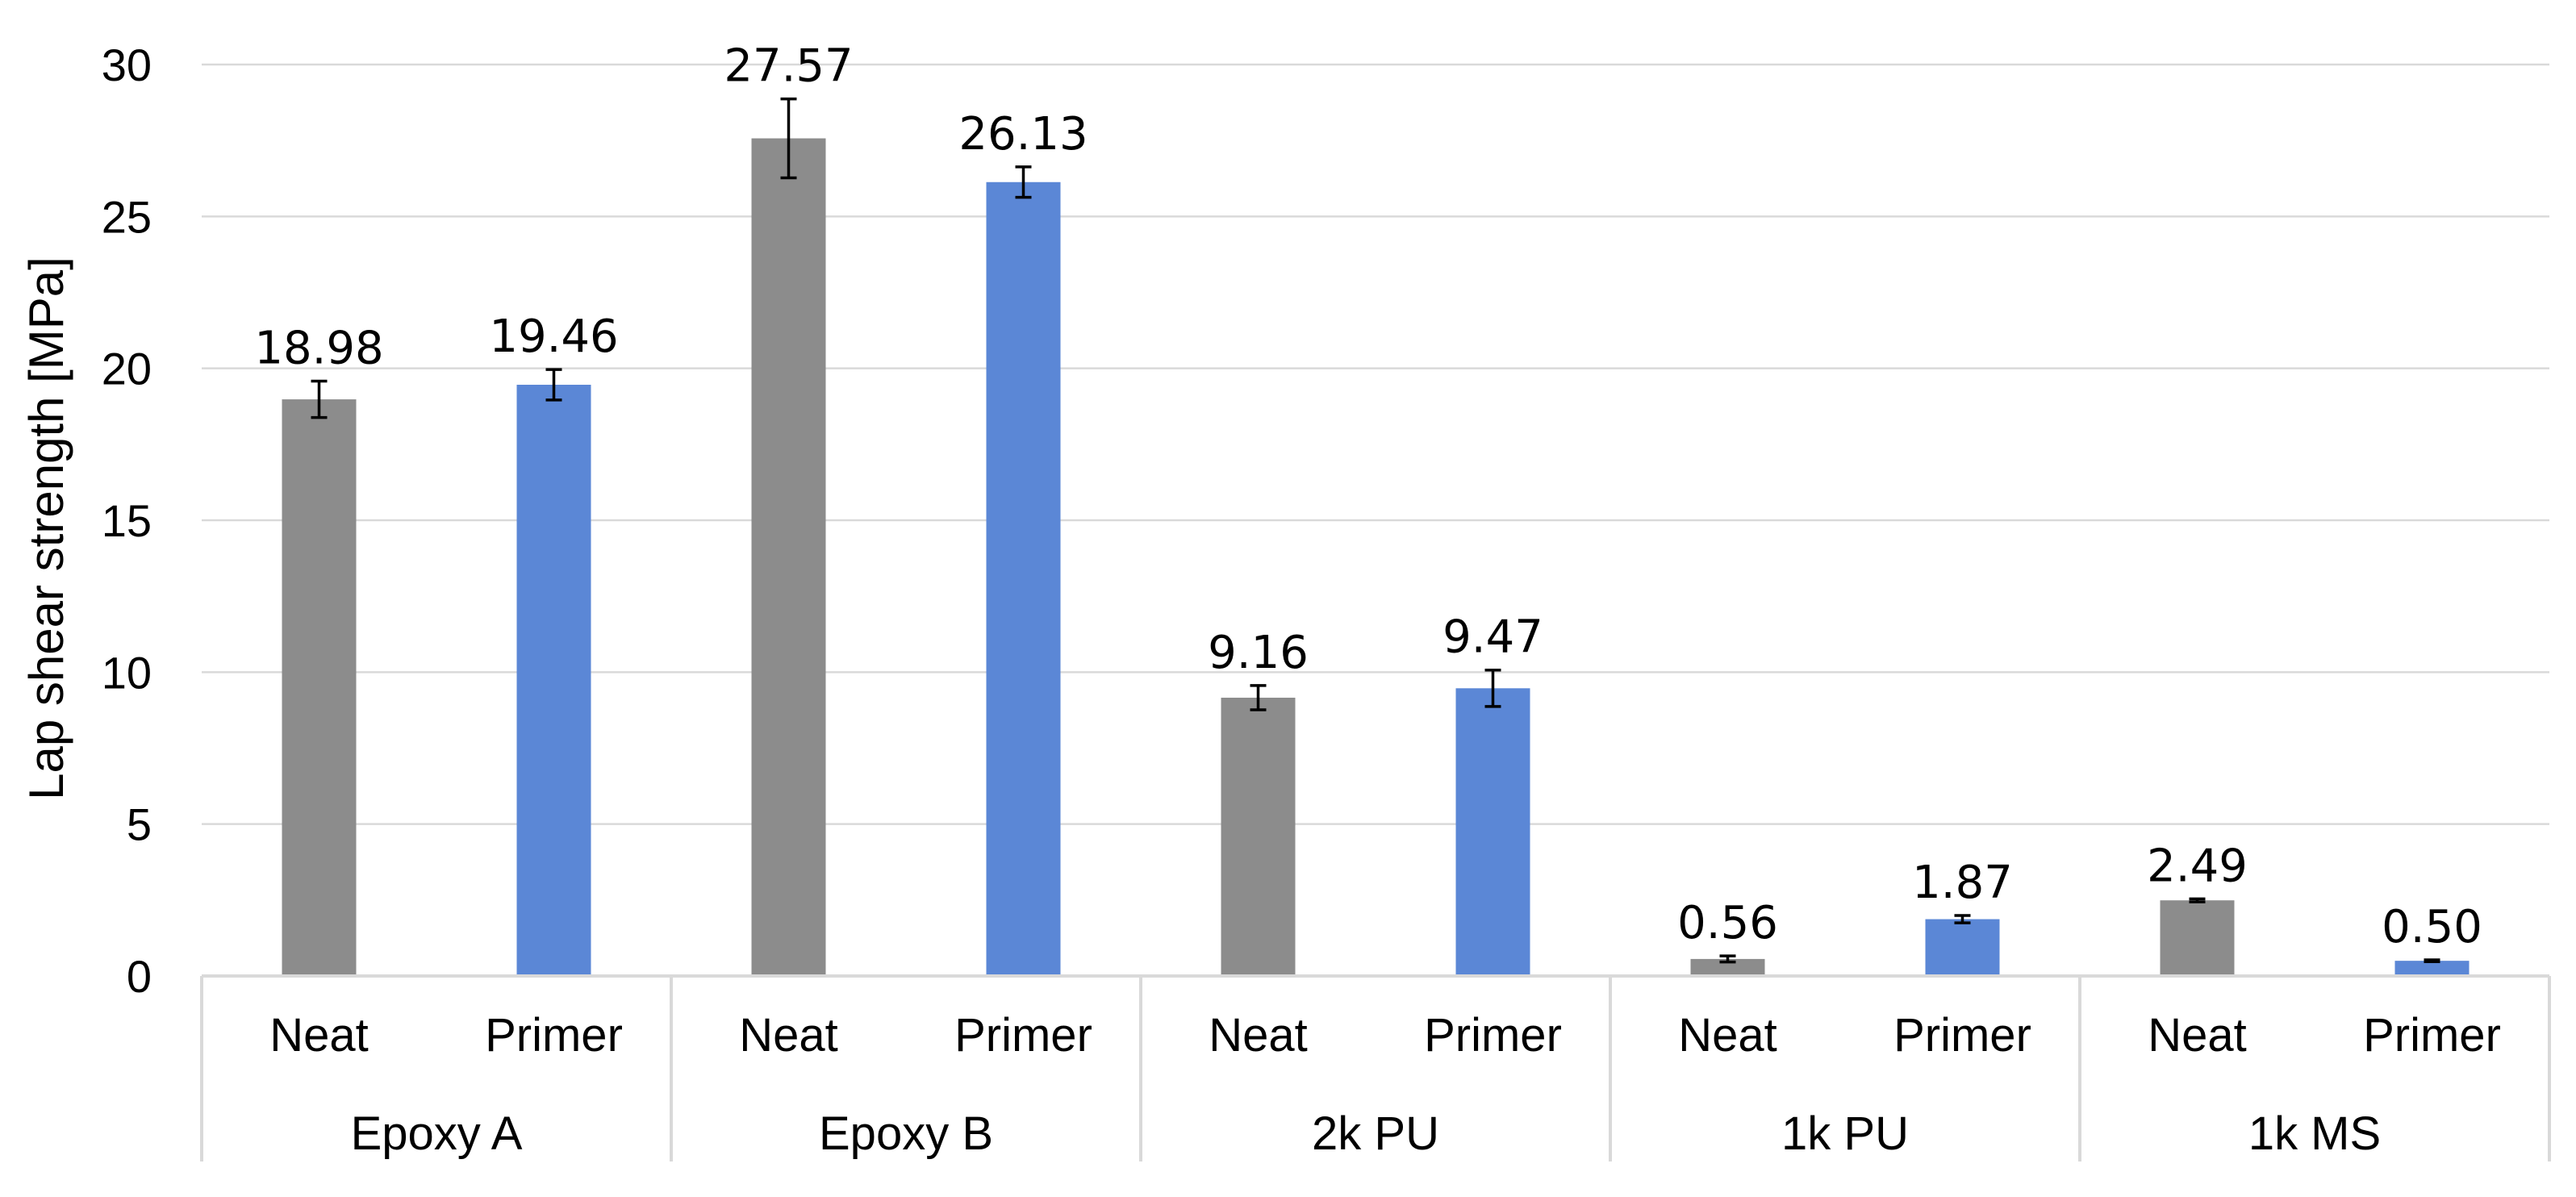 This screenshot has width=2576, height=1197. I want to click on data-label: 1.87, so click(1962, 883).